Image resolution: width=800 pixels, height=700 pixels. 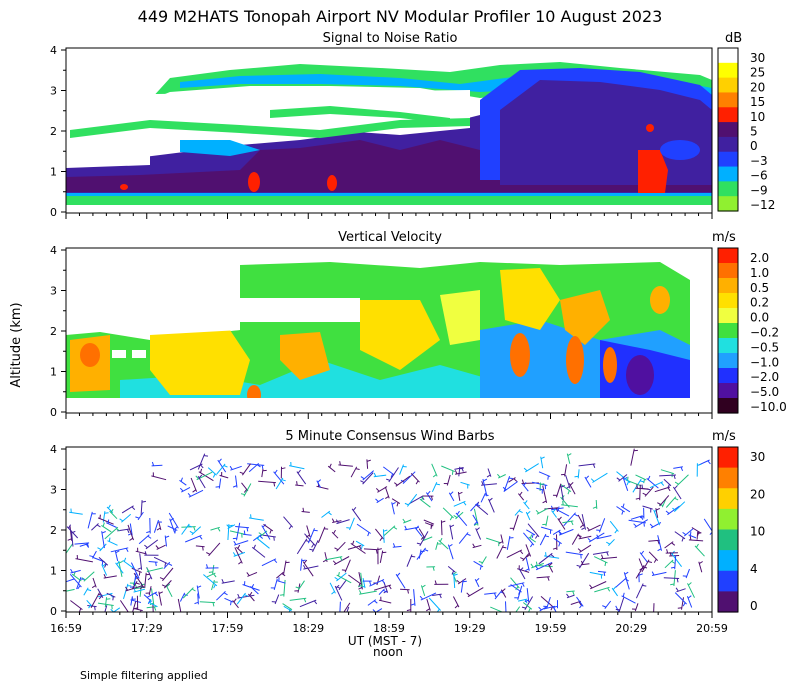 I want to click on colorbar-label: 10, so click(x=757, y=532).